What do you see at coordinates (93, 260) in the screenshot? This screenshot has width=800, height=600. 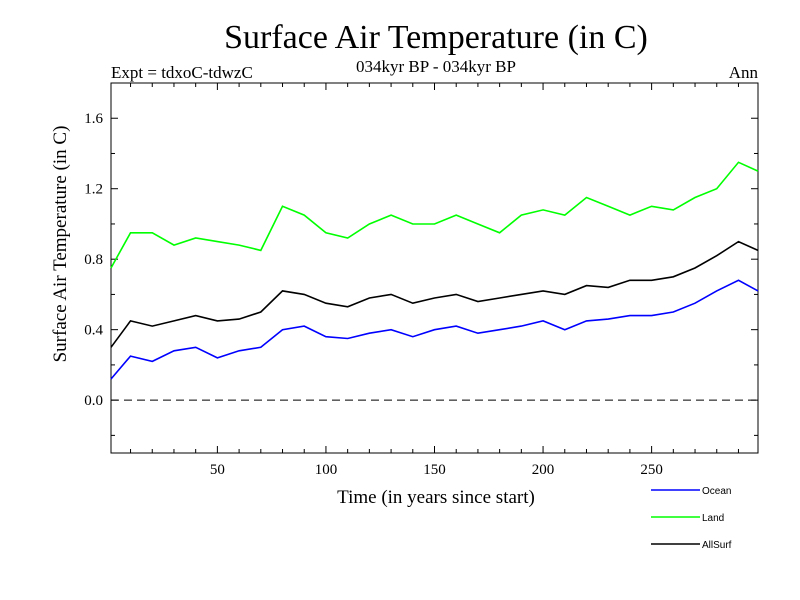 I see `y-tick-label: 0.8` at bounding box center [93, 260].